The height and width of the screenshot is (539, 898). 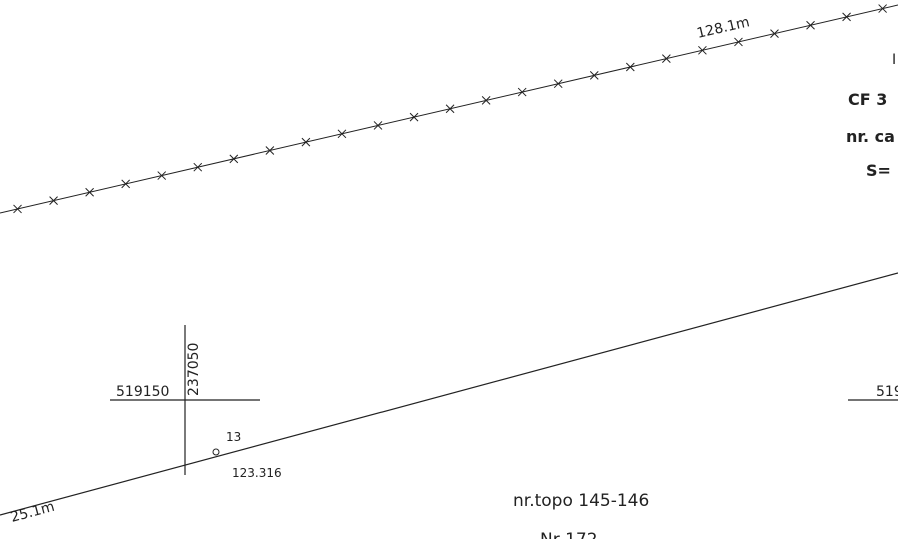 I want to click on point-elevation: 123.316, so click(x=257, y=473).